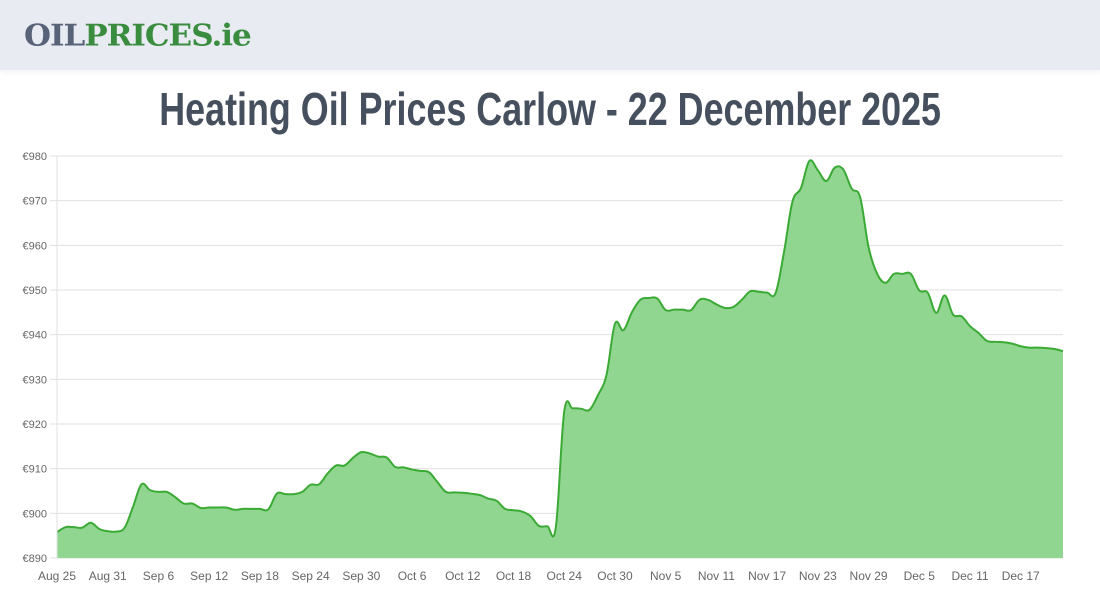 Image resolution: width=1100 pixels, height=600 pixels. Describe the element at coordinates (35, 559) in the screenshot. I see `y-tick-label: €890` at that location.